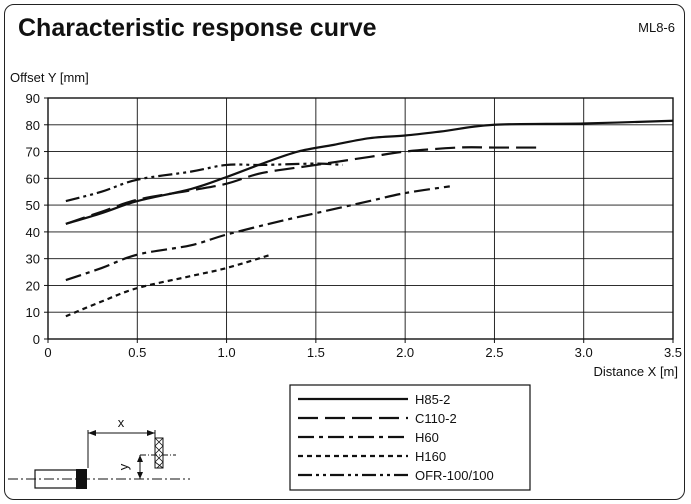 Image resolution: width=691 pixels, height=504 pixels. Describe the element at coordinates (454, 475) in the screenshot. I see `legend-label: OFR-100/100` at that location.